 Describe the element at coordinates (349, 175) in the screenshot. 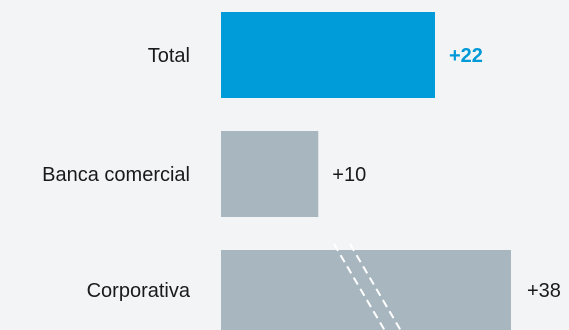

I see `value-label-banca-comercial: +10` at that location.